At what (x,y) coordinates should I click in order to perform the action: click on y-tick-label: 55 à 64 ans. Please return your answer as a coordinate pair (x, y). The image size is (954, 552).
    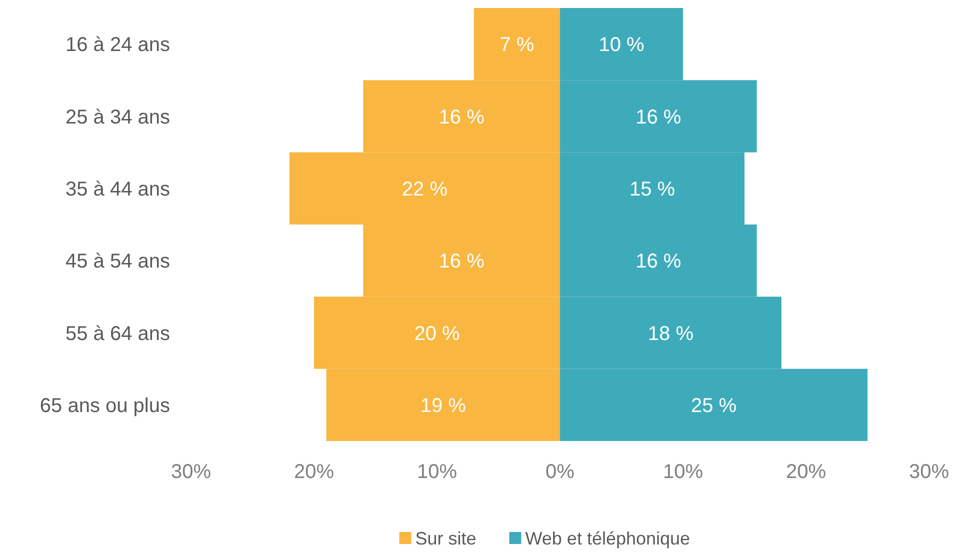
    Looking at the image, I should click on (117, 333).